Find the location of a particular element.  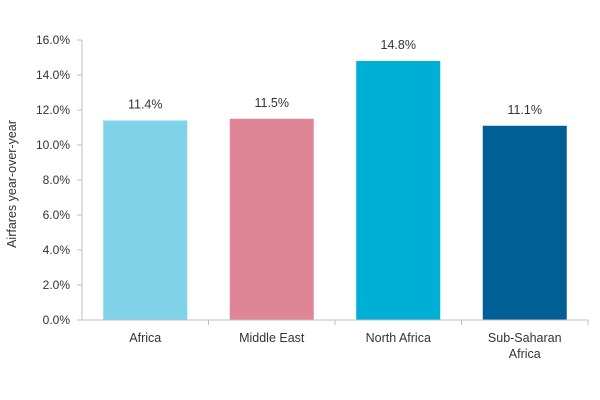

y-tick-label: 2.0% is located at coordinates (57, 285).